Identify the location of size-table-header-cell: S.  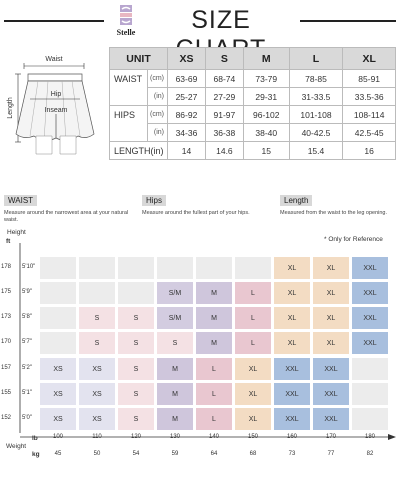
(224, 58).